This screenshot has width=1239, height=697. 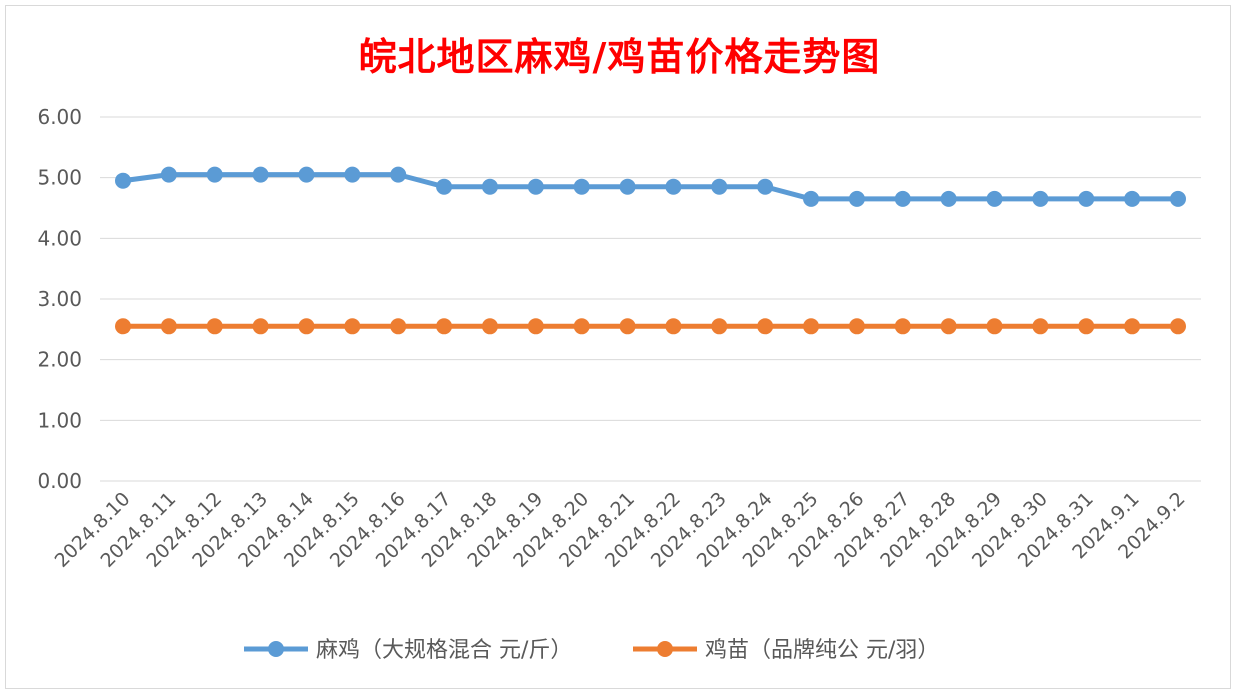 What do you see at coordinates (59, 117) in the screenshot?
I see `y-tick-label: 6.00` at bounding box center [59, 117].